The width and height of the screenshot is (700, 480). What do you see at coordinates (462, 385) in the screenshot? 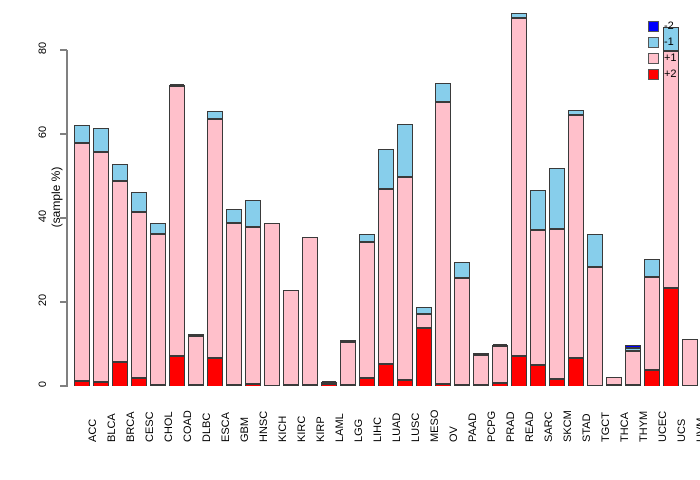
I see `bar-segment-paad-plus2` at bounding box center [462, 385].